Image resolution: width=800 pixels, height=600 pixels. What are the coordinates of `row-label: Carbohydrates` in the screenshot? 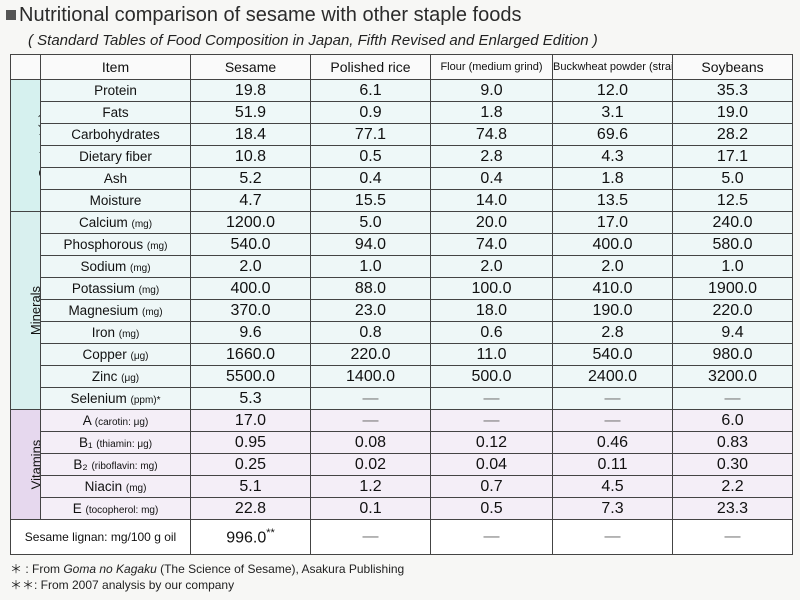 It's located at (115, 134).